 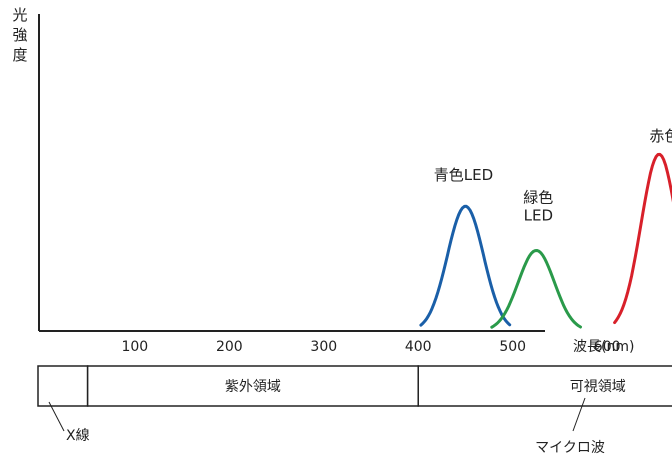 I want to click on band-label: 紫外領域, so click(x=253, y=386).